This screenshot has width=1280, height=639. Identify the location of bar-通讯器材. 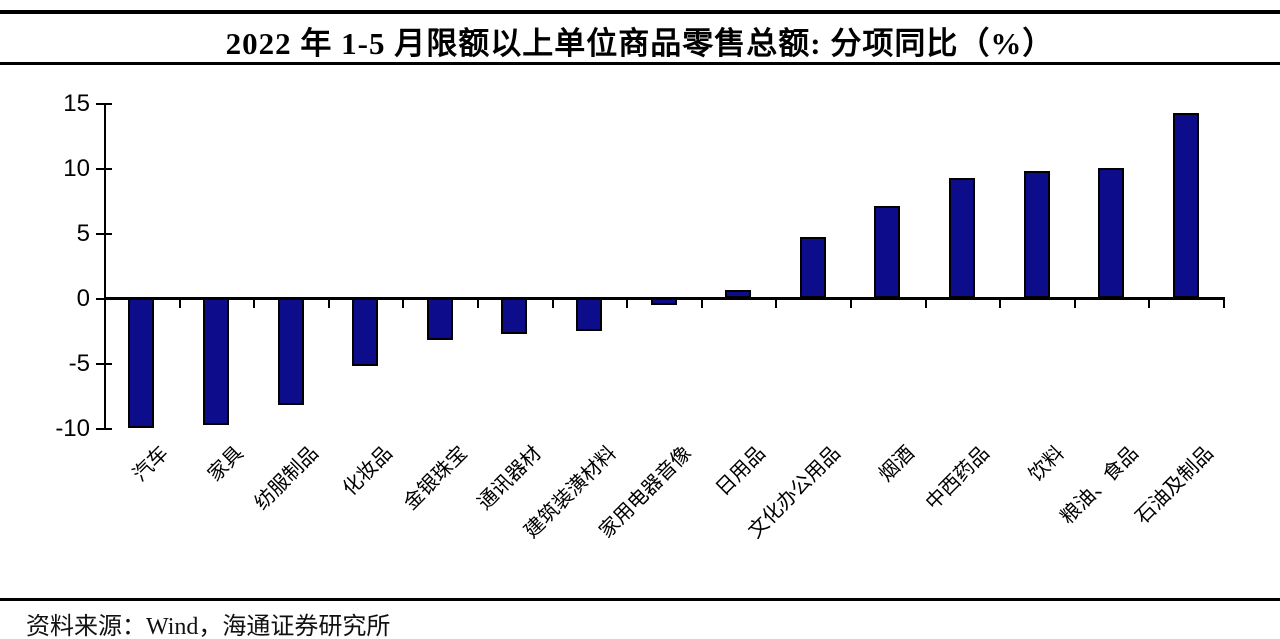
(514, 316).